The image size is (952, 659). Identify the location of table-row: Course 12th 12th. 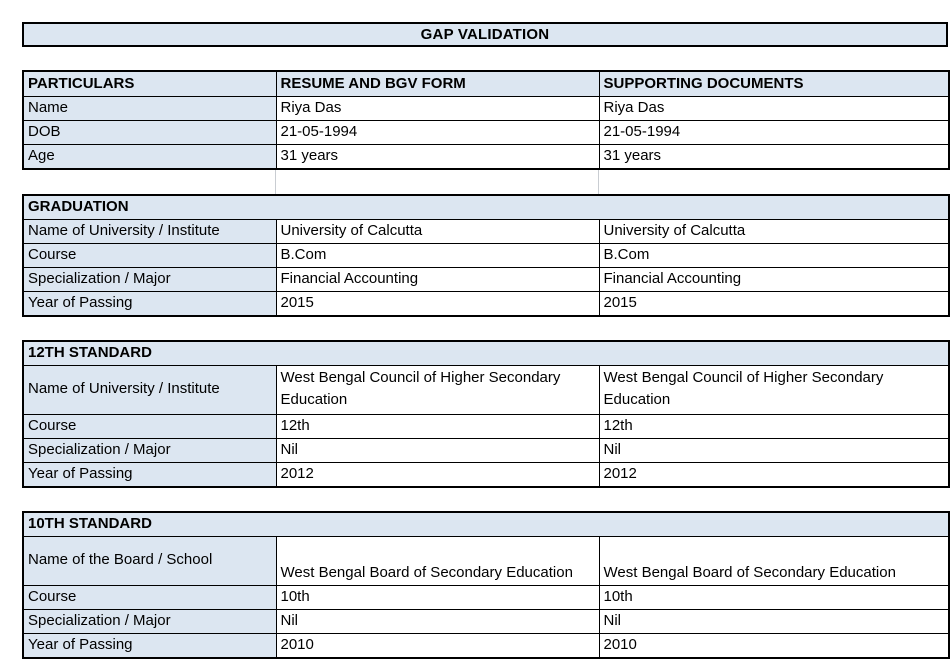
(486, 426).